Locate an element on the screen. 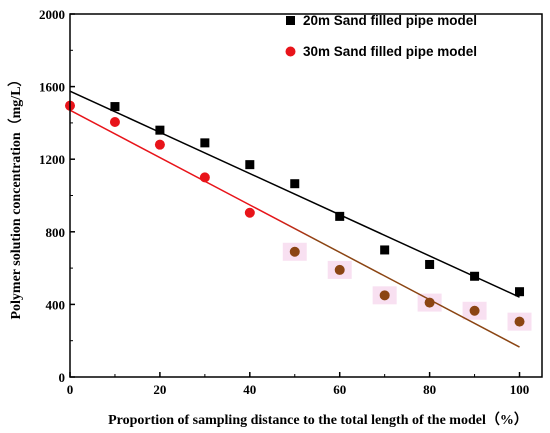 This screenshot has height=433, width=550. y-tick-label: 0 is located at coordinates (62, 377).